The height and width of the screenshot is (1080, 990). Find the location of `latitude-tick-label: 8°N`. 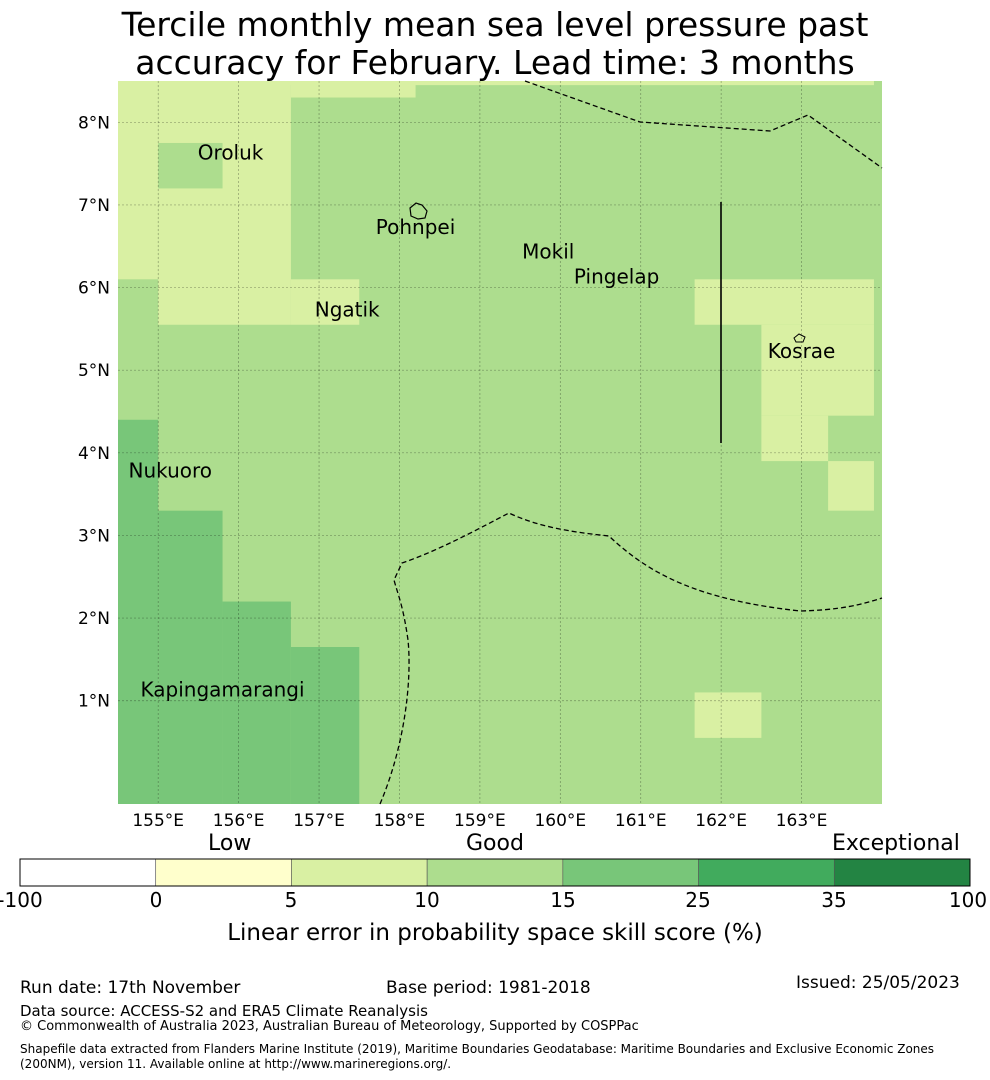

latitude-tick-label: 8°N is located at coordinates (94, 123).